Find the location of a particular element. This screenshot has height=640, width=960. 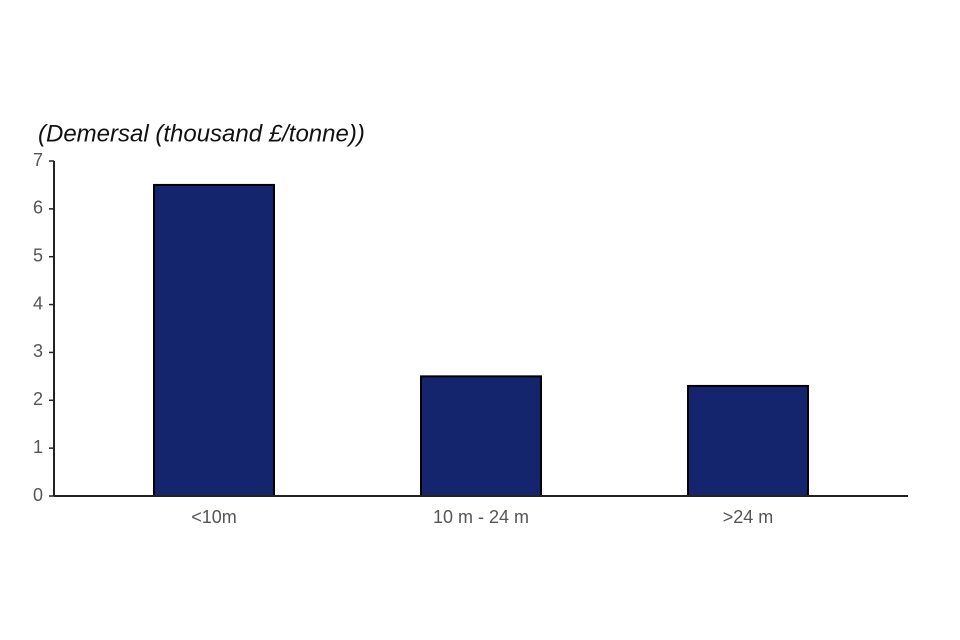

x-tick-label: <10m is located at coordinates (214, 517).